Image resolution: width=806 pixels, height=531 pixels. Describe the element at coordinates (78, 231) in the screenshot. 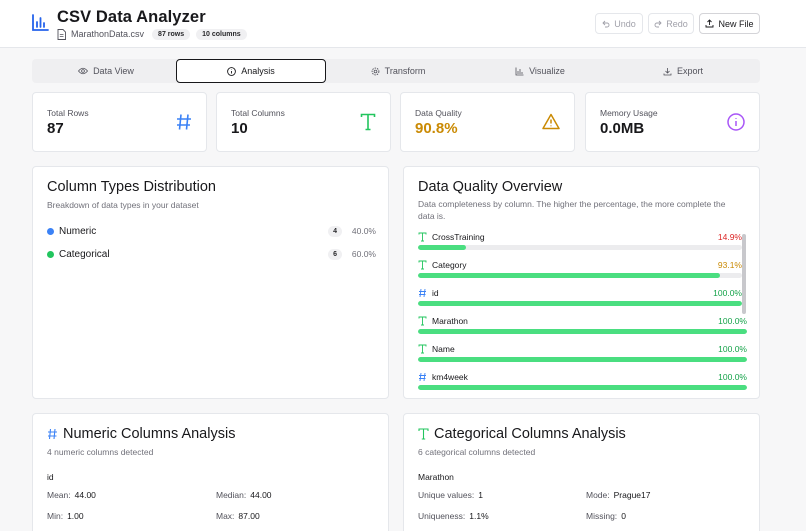

I see `type-name: Numeric` at that location.